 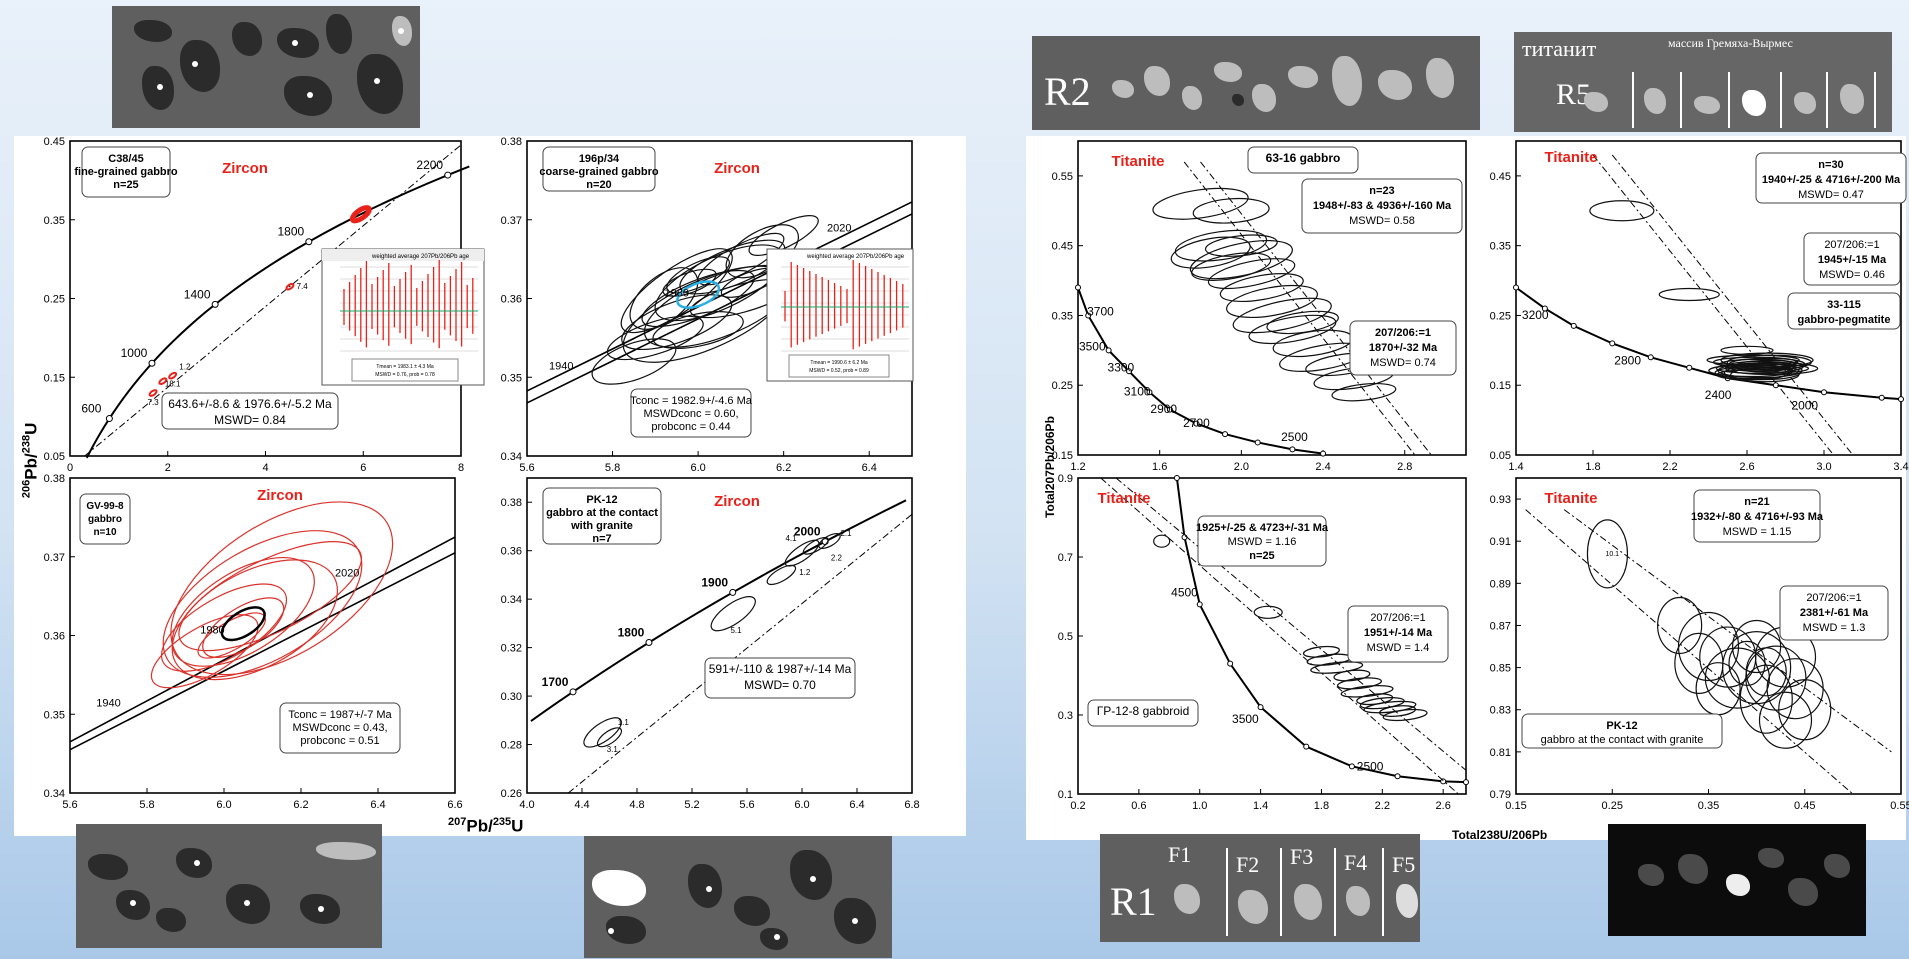 What do you see at coordinates (1065, 795) in the screenshot?
I see `y-tick-label: 0.1` at bounding box center [1065, 795].